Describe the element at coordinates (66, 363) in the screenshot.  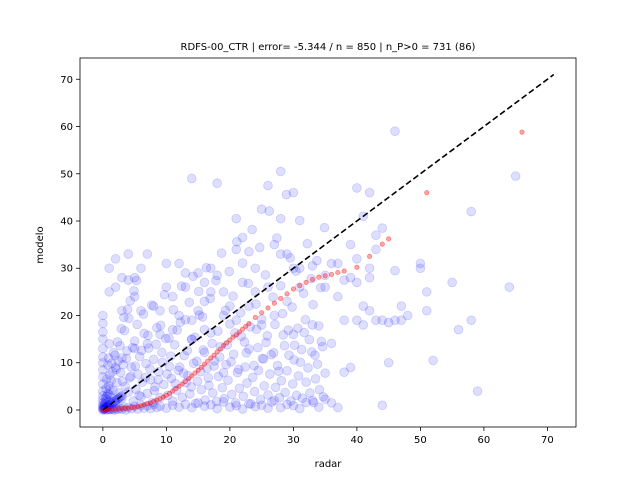
I see `y-tick-label: 10` at that location.